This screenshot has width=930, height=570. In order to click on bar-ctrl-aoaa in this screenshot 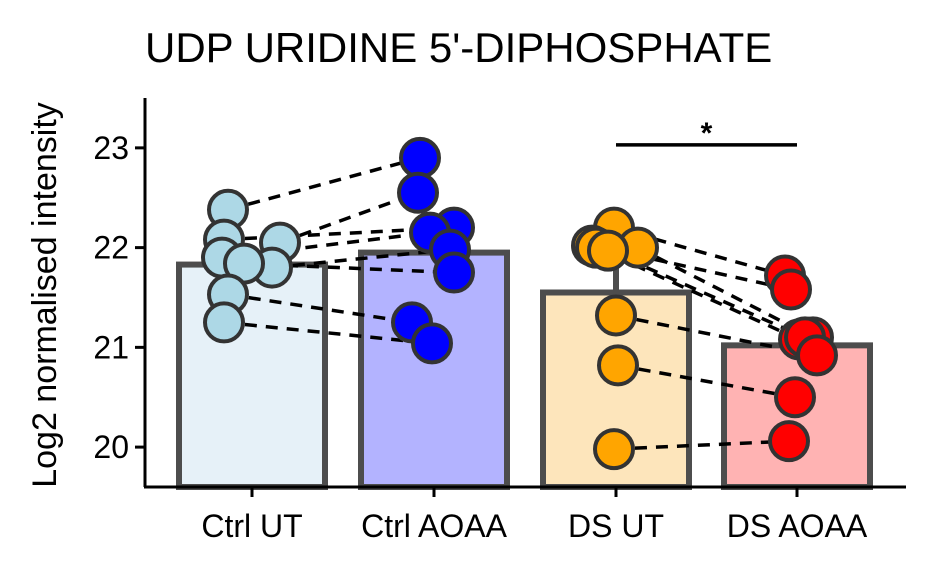, I will do `click(434, 369)`.